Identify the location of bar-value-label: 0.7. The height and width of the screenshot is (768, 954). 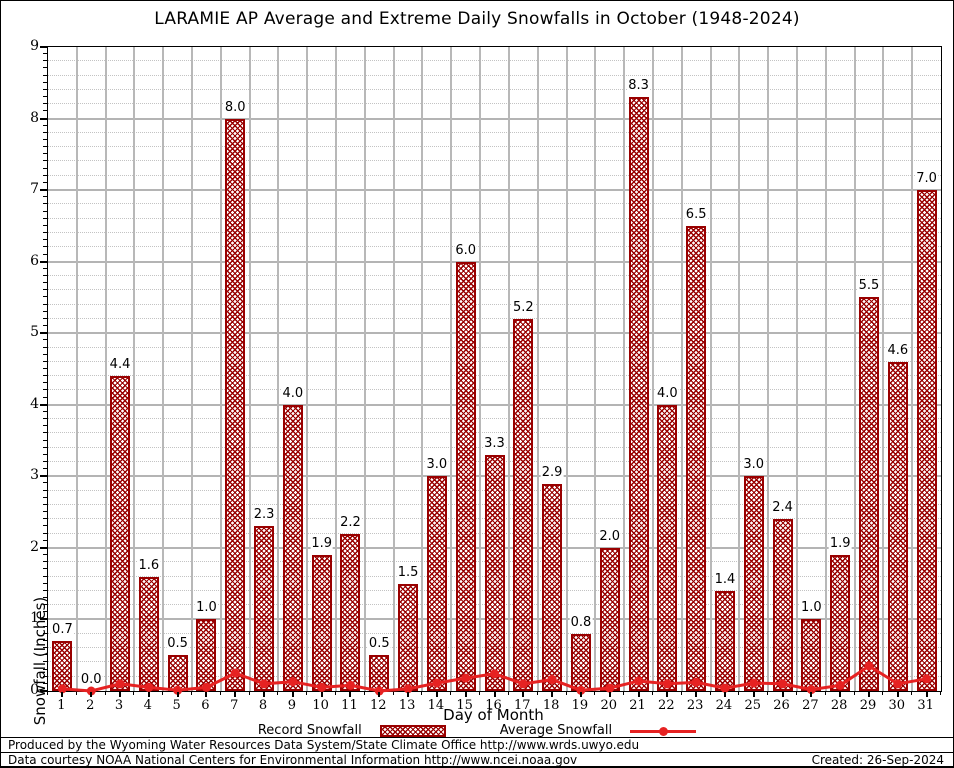
(62, 629).